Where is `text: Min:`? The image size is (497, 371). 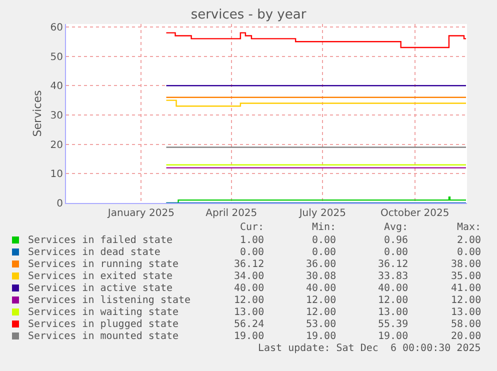 text: Min: is located at coordinates (324, 227).